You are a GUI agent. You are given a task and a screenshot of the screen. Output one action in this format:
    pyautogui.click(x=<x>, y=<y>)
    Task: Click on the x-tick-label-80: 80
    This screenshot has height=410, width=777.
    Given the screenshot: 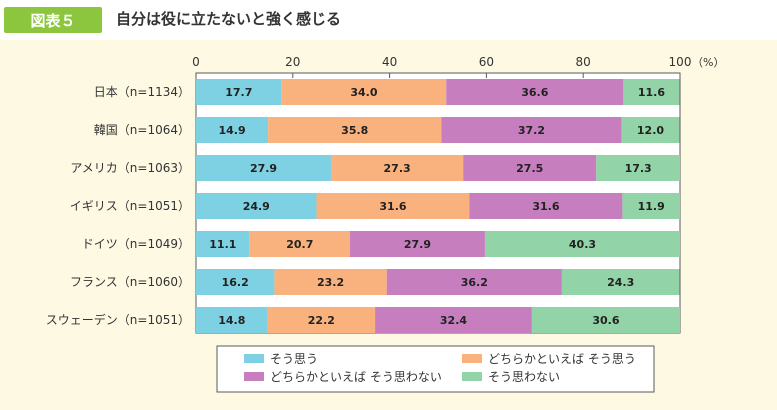 What is the action you would take?
    pyautogui.click(x=583, y=62)
    